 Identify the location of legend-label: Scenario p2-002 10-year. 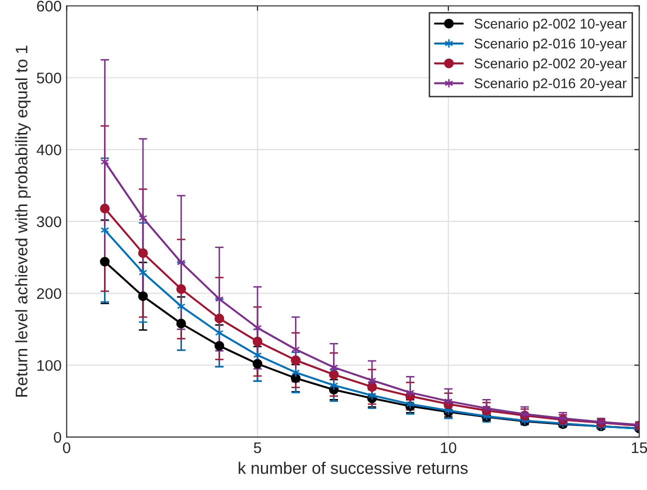
(550, 25).